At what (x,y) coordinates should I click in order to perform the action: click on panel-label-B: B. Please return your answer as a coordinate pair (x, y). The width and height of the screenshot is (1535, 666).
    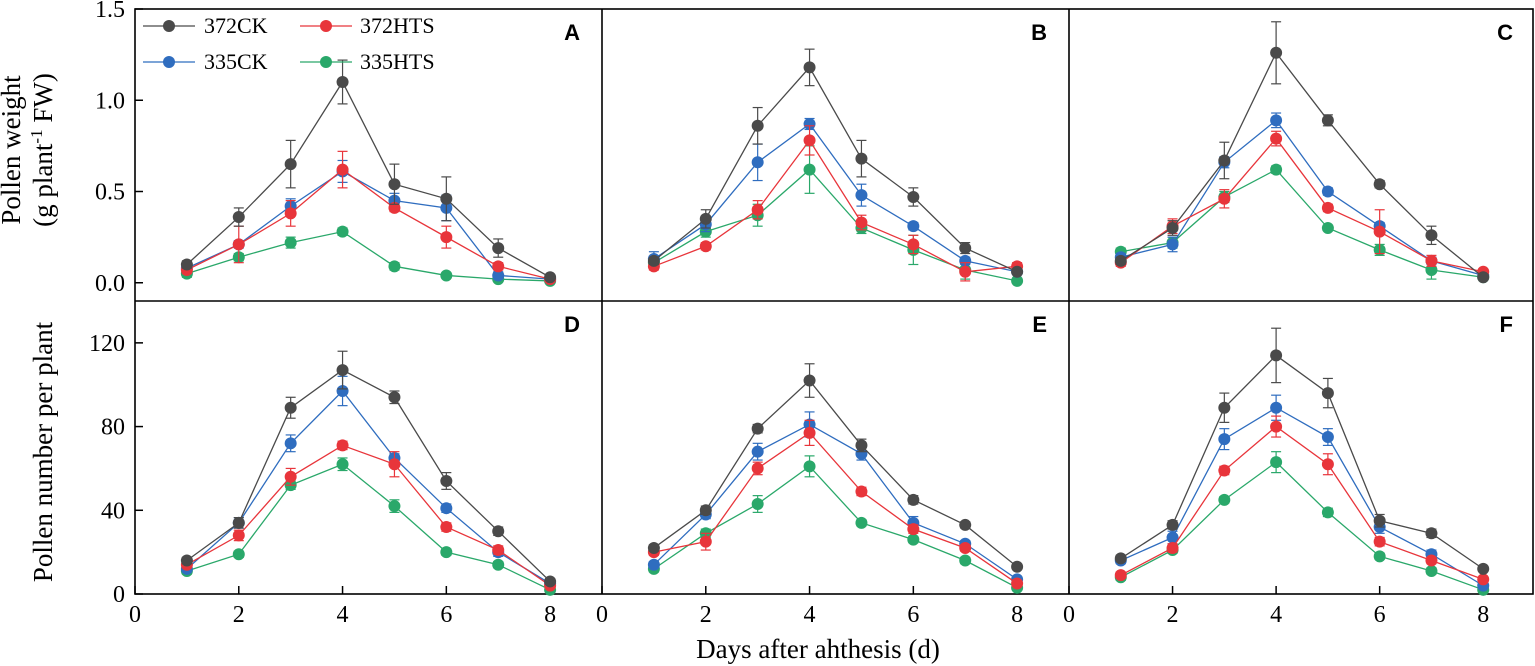
    Looking at the image, I should click on (1039, 32).